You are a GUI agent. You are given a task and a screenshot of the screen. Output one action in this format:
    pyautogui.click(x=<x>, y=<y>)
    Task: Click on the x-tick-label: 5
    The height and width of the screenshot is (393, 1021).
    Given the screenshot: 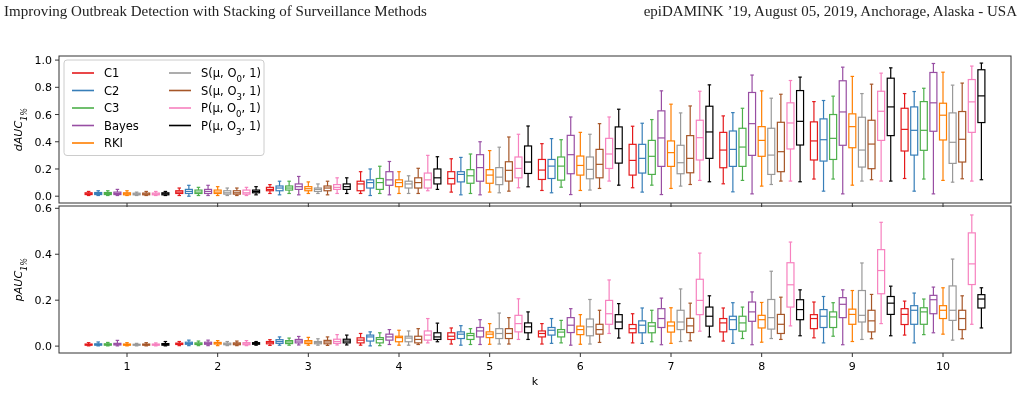 What is the action you would take?
    pyautogui.click(x=490, y=366)
    